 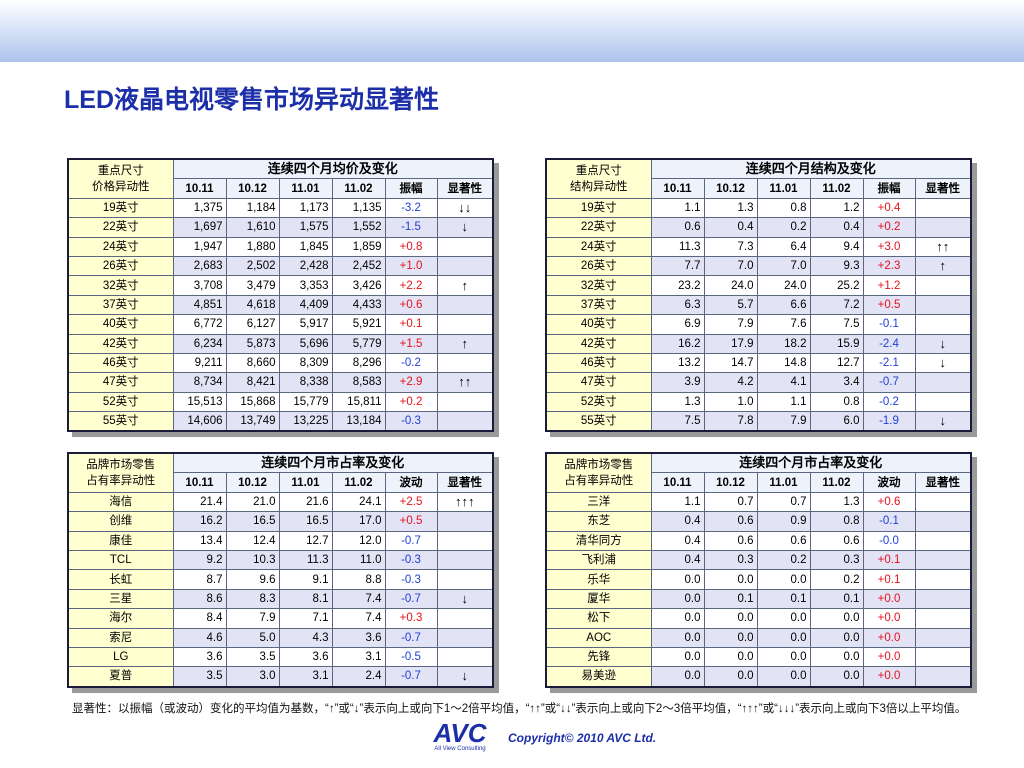 I want to click on value-cell: 8.6, so click(x=199, y=599).